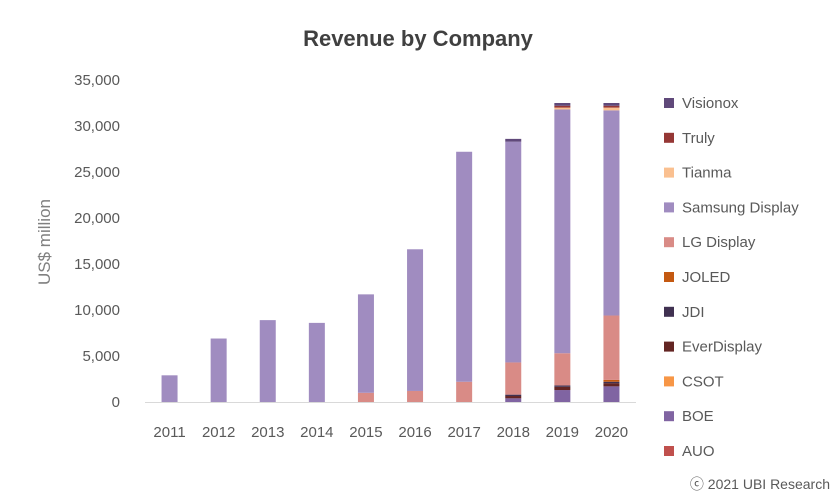 Image resolution: width=836 pixels, height=500 pixels. What do you see at coordinates (611, 432) in the screenshot?
I see `x-tick-label: 2020` at bounding box center [611, 432].